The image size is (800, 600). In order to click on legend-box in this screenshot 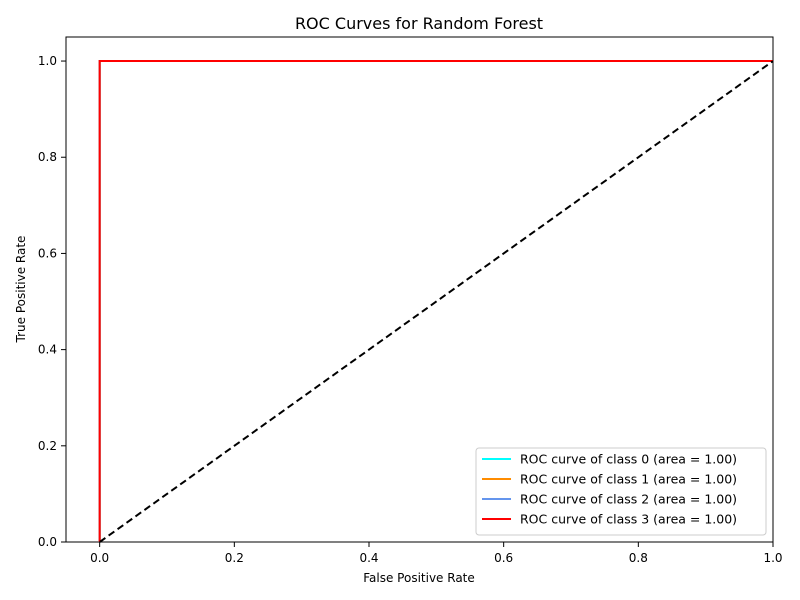, I will do `click(621, 491)`.